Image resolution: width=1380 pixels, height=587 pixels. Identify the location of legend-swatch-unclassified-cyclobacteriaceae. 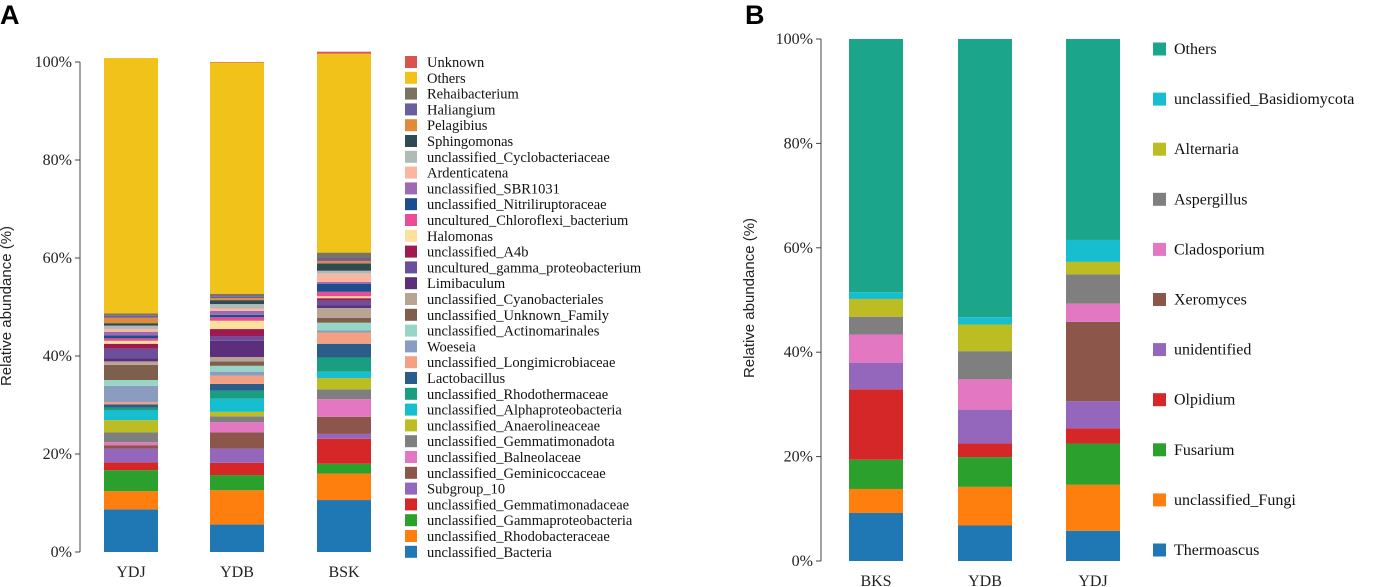
(411, 156).